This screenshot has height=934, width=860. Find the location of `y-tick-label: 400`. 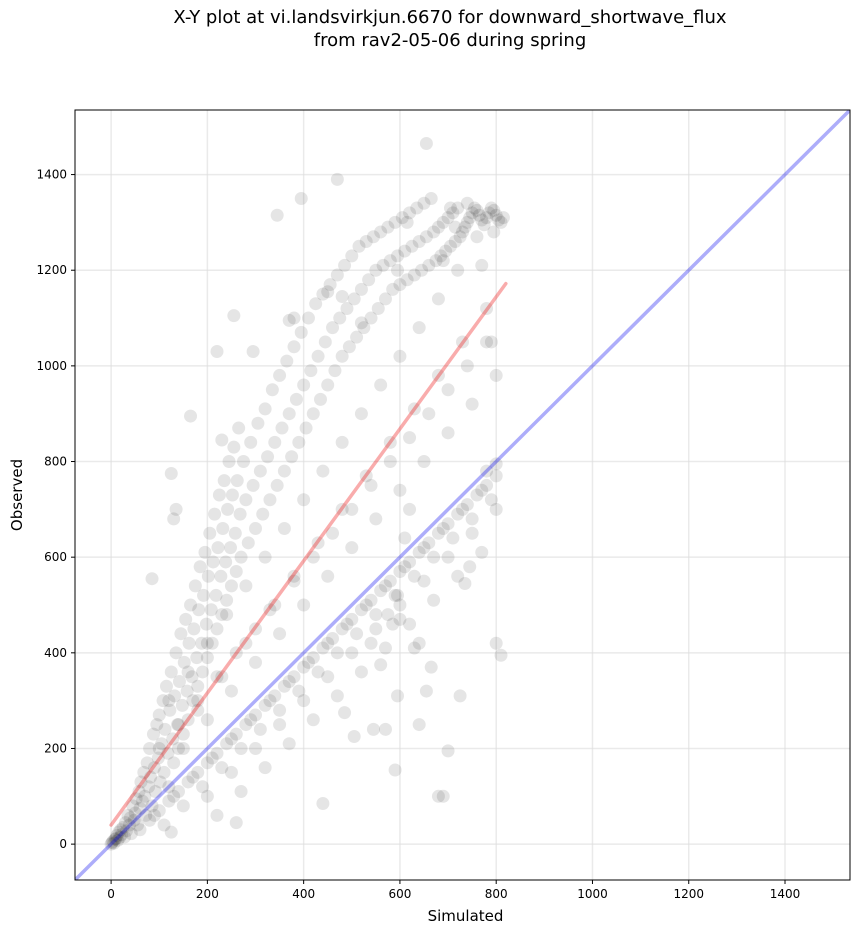

y-tick-label: 400 is located at coordinates (55, 653).